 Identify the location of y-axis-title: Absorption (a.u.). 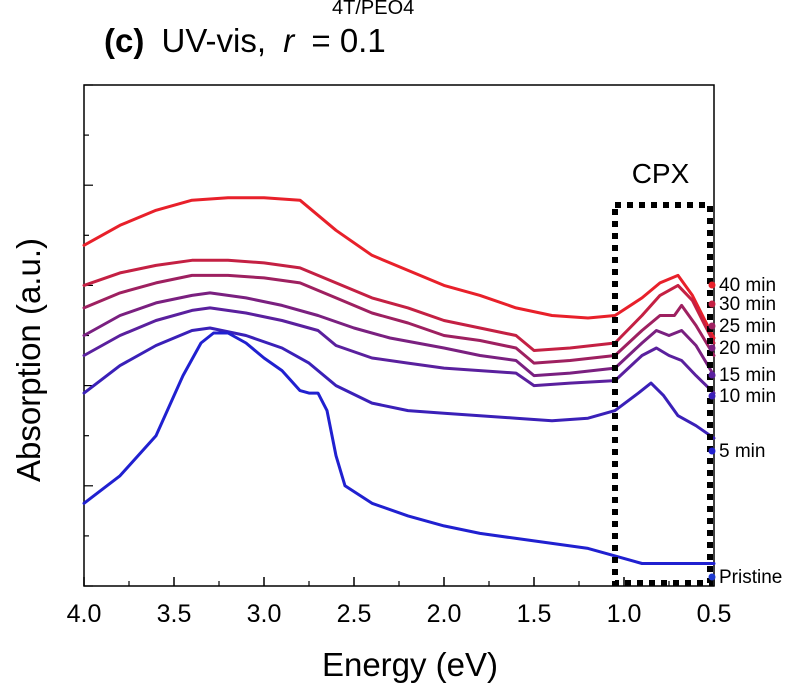
(28, 360).